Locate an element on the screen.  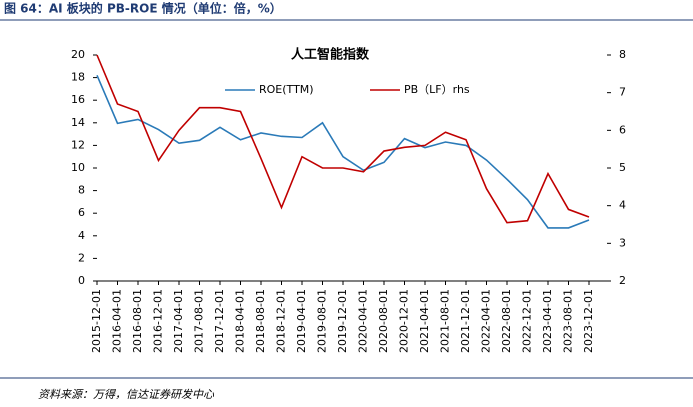
x-tick-label: 2015-12-01 is located at coordinates (96, 321).